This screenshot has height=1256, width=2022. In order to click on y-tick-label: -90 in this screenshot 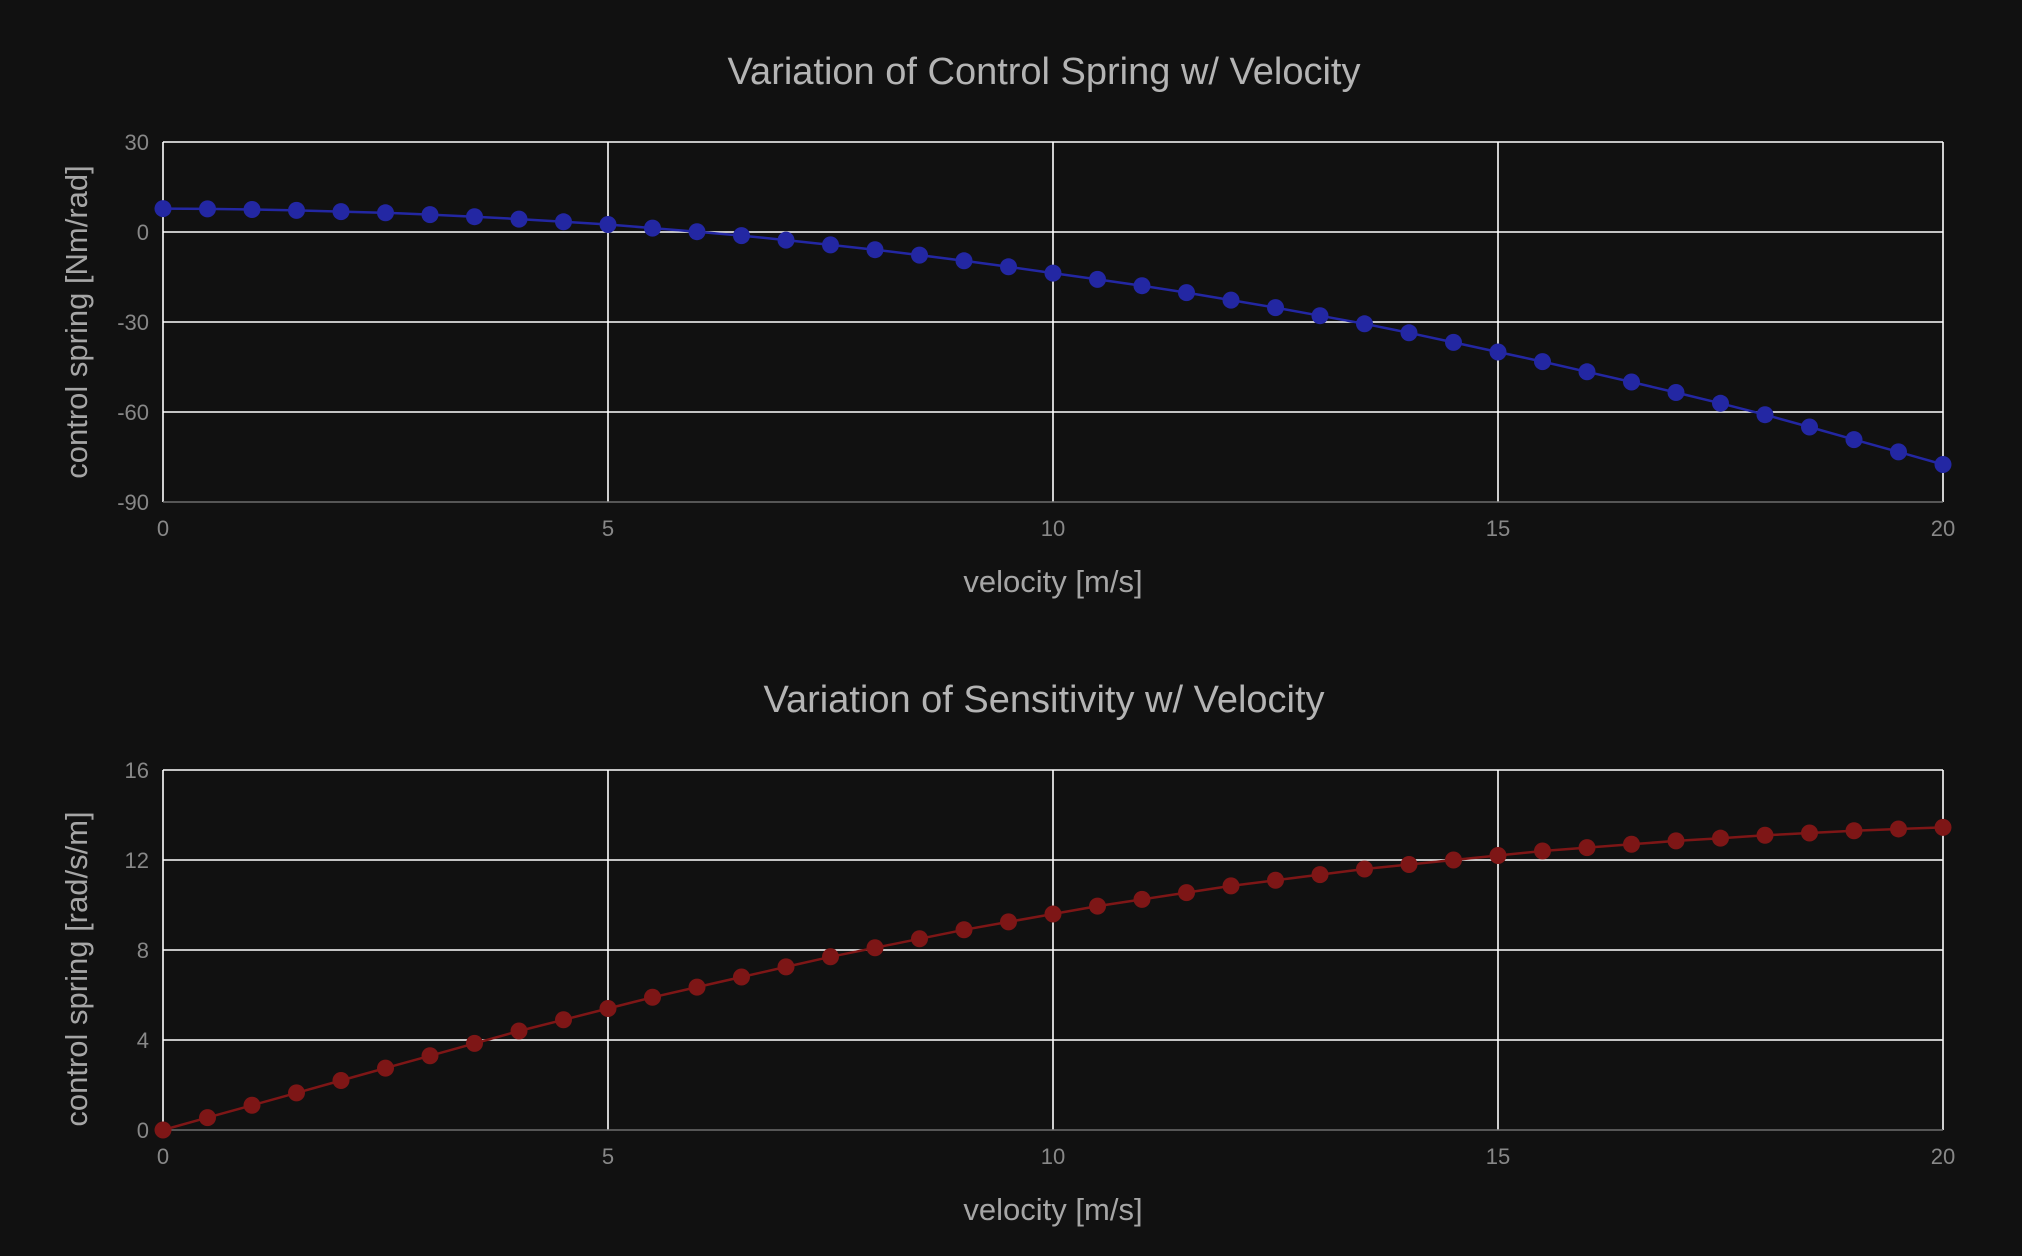, I will do `click(133, 502)`.